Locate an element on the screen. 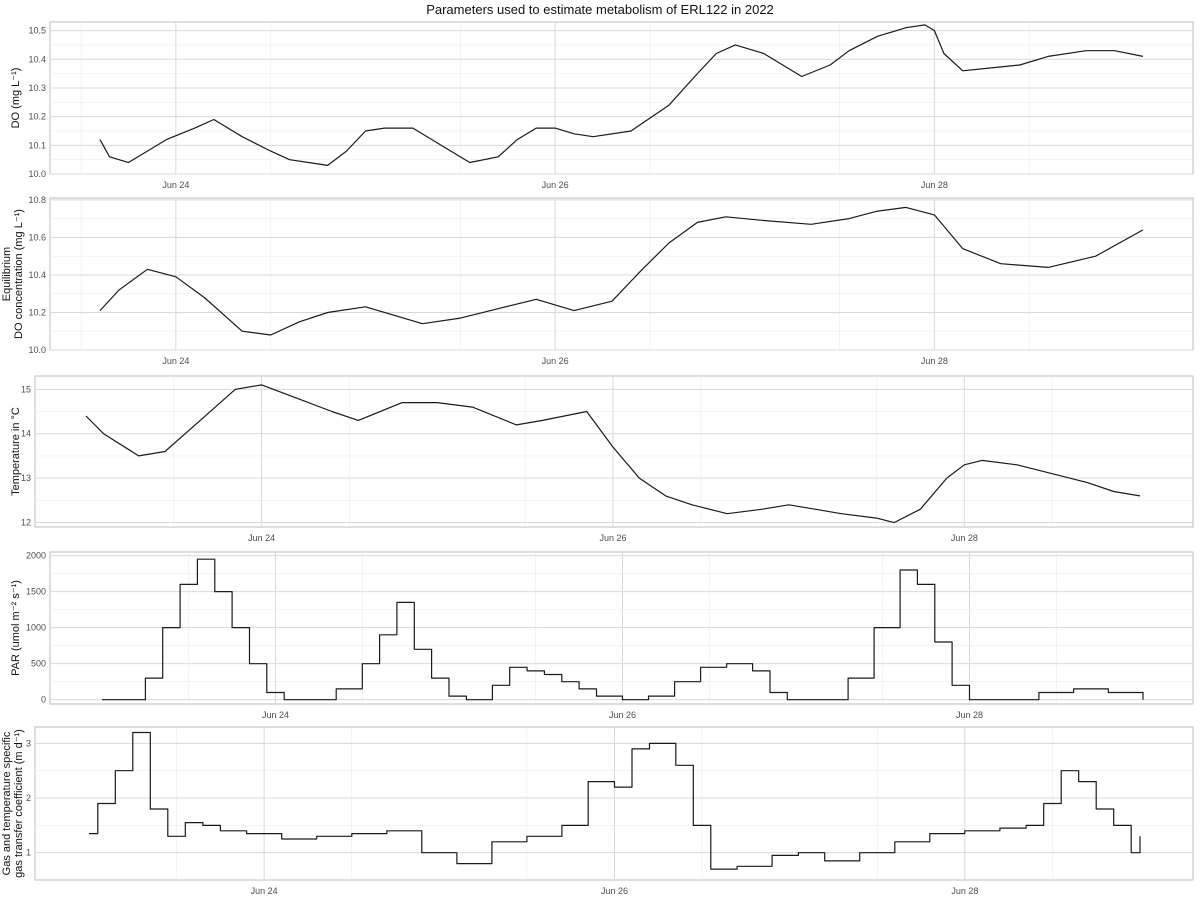 This screenshot has height=900, width=1200. y-tick-label: 1500 is located at coordinates (36, 592).